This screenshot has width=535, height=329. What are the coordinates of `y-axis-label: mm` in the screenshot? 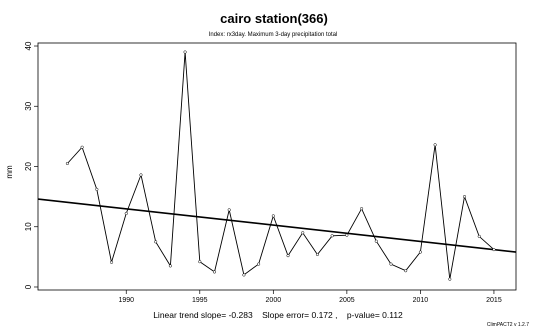 It's located at (9, 172).